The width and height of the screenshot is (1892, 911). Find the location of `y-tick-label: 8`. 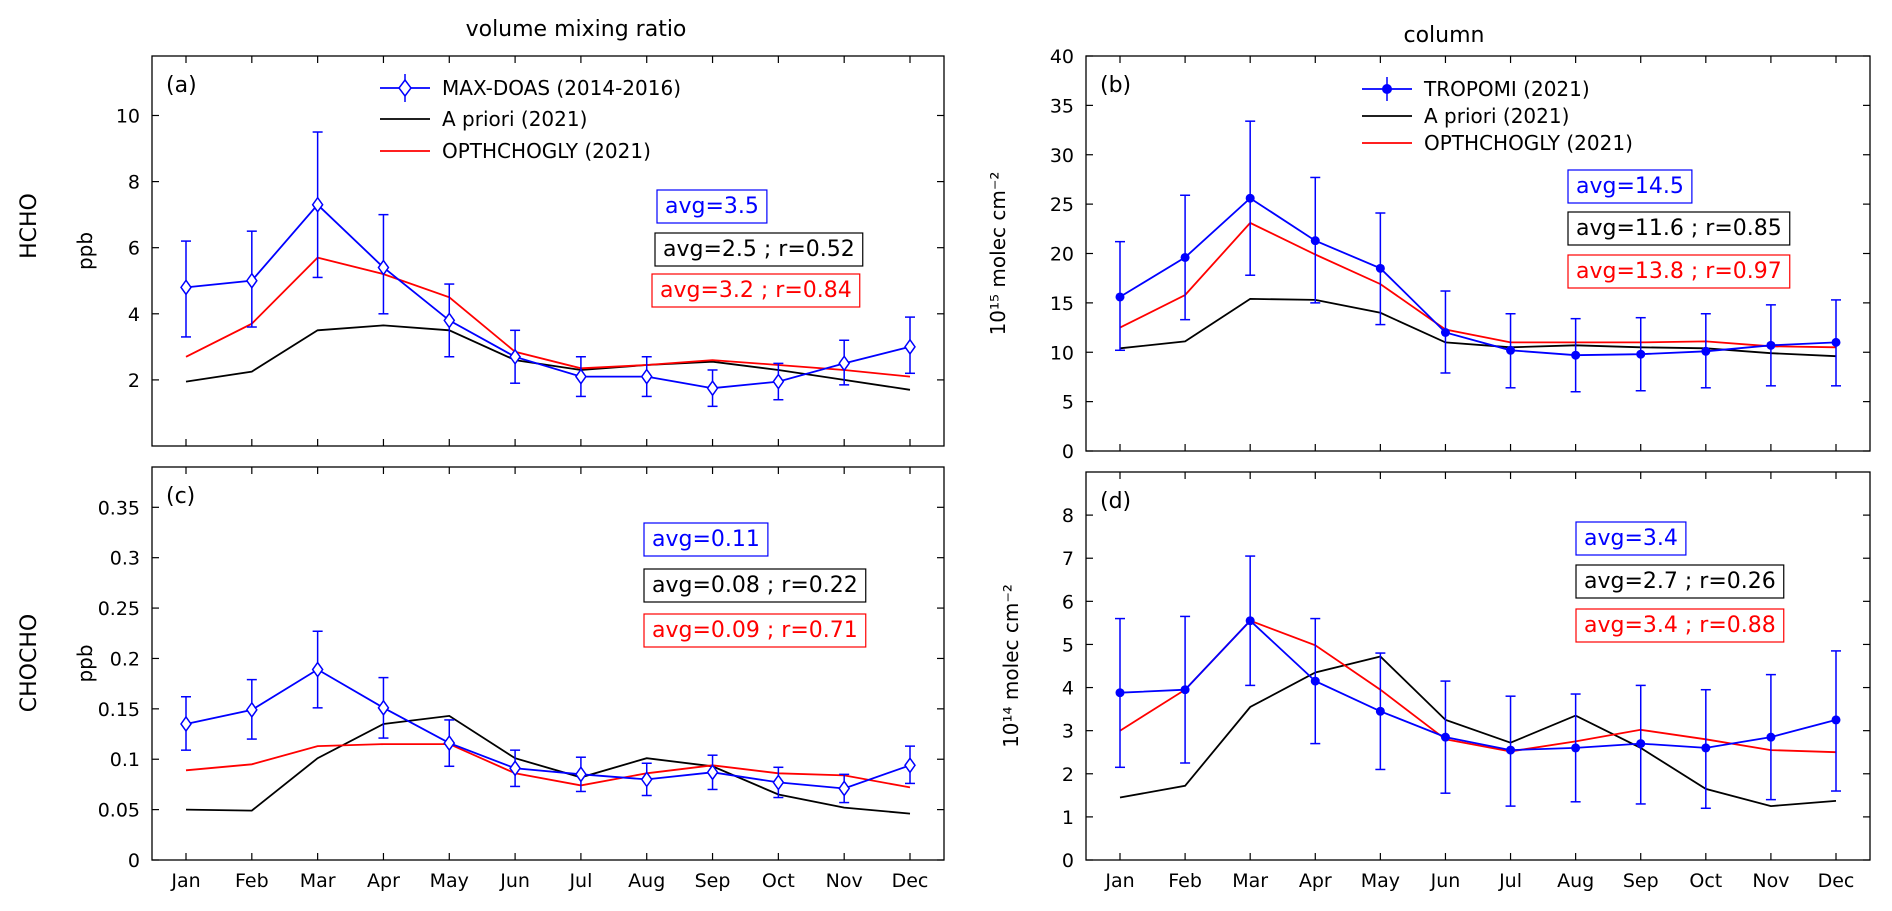

y-tick-label: 8 is located at coordinates (1068, 516).